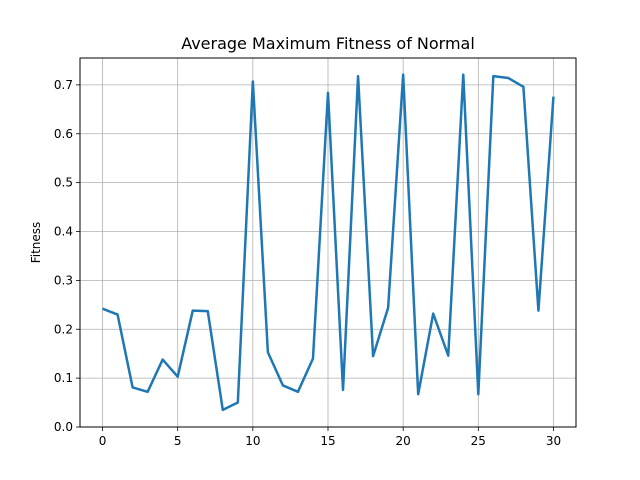 This screenshot has width=640, height=480. What do you see at coordinates (63, 134) in the screenshot?
I see `y-tick-label: 0.6` at bounding box center [63, 134].